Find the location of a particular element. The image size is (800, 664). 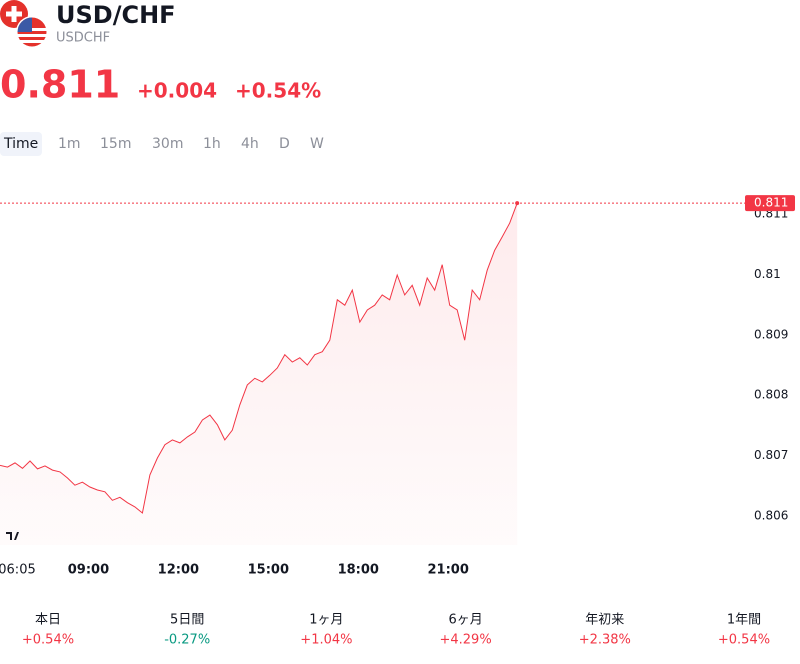

y-tick-label: 0.806 is located at coordinates (771, 516).